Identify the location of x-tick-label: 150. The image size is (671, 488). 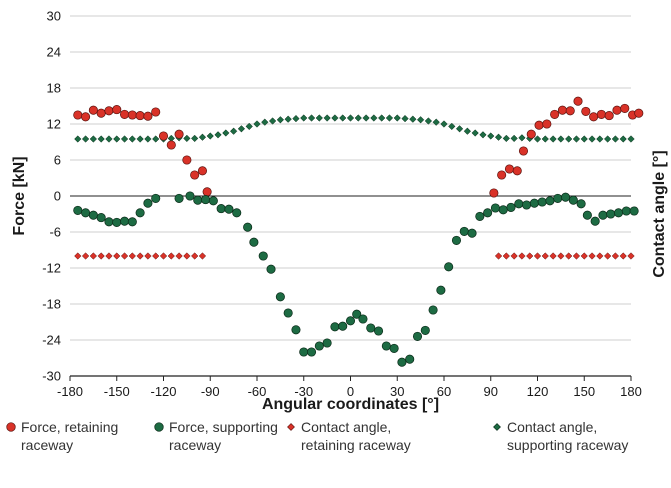
(584, 391).